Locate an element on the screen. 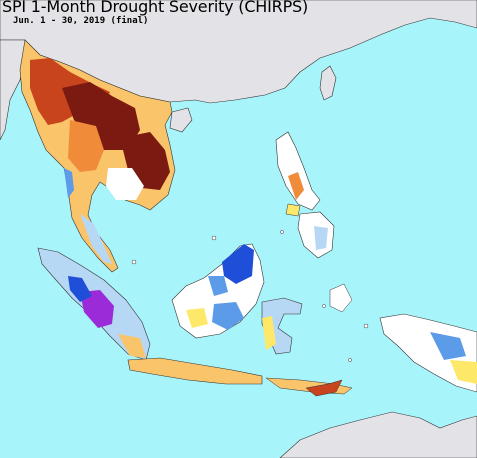  wet-south-borneo is located at coordinates (228, 316).